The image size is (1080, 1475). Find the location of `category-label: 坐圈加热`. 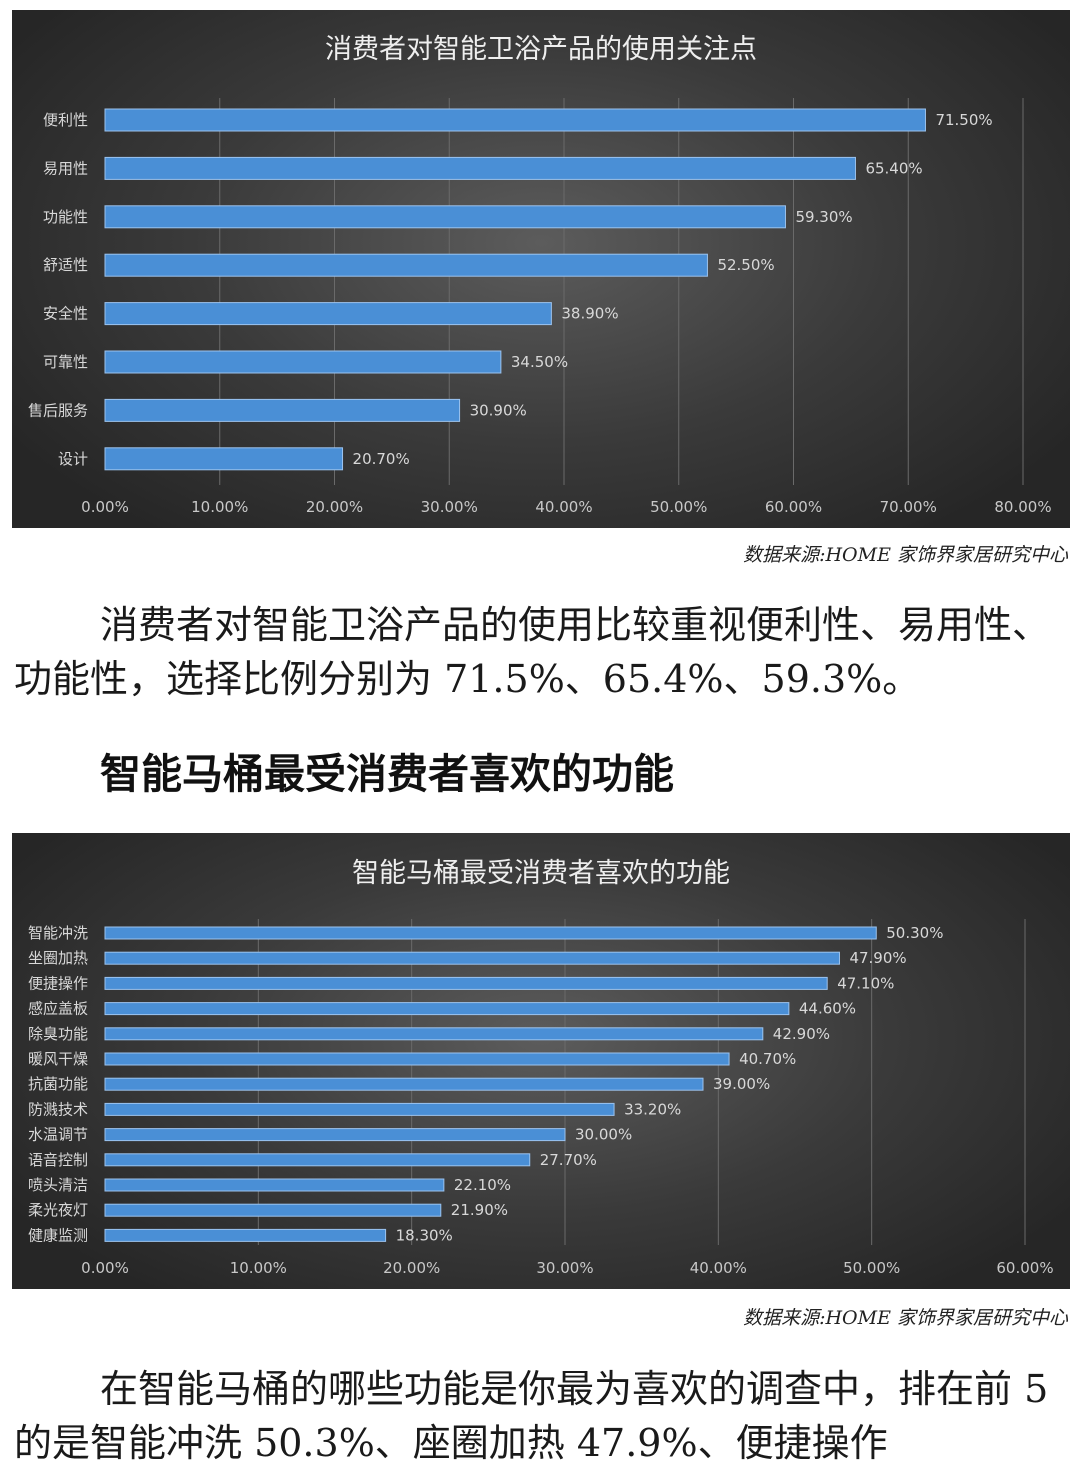

category-label: 坐圈加热 is located at coordinates (58, 958).